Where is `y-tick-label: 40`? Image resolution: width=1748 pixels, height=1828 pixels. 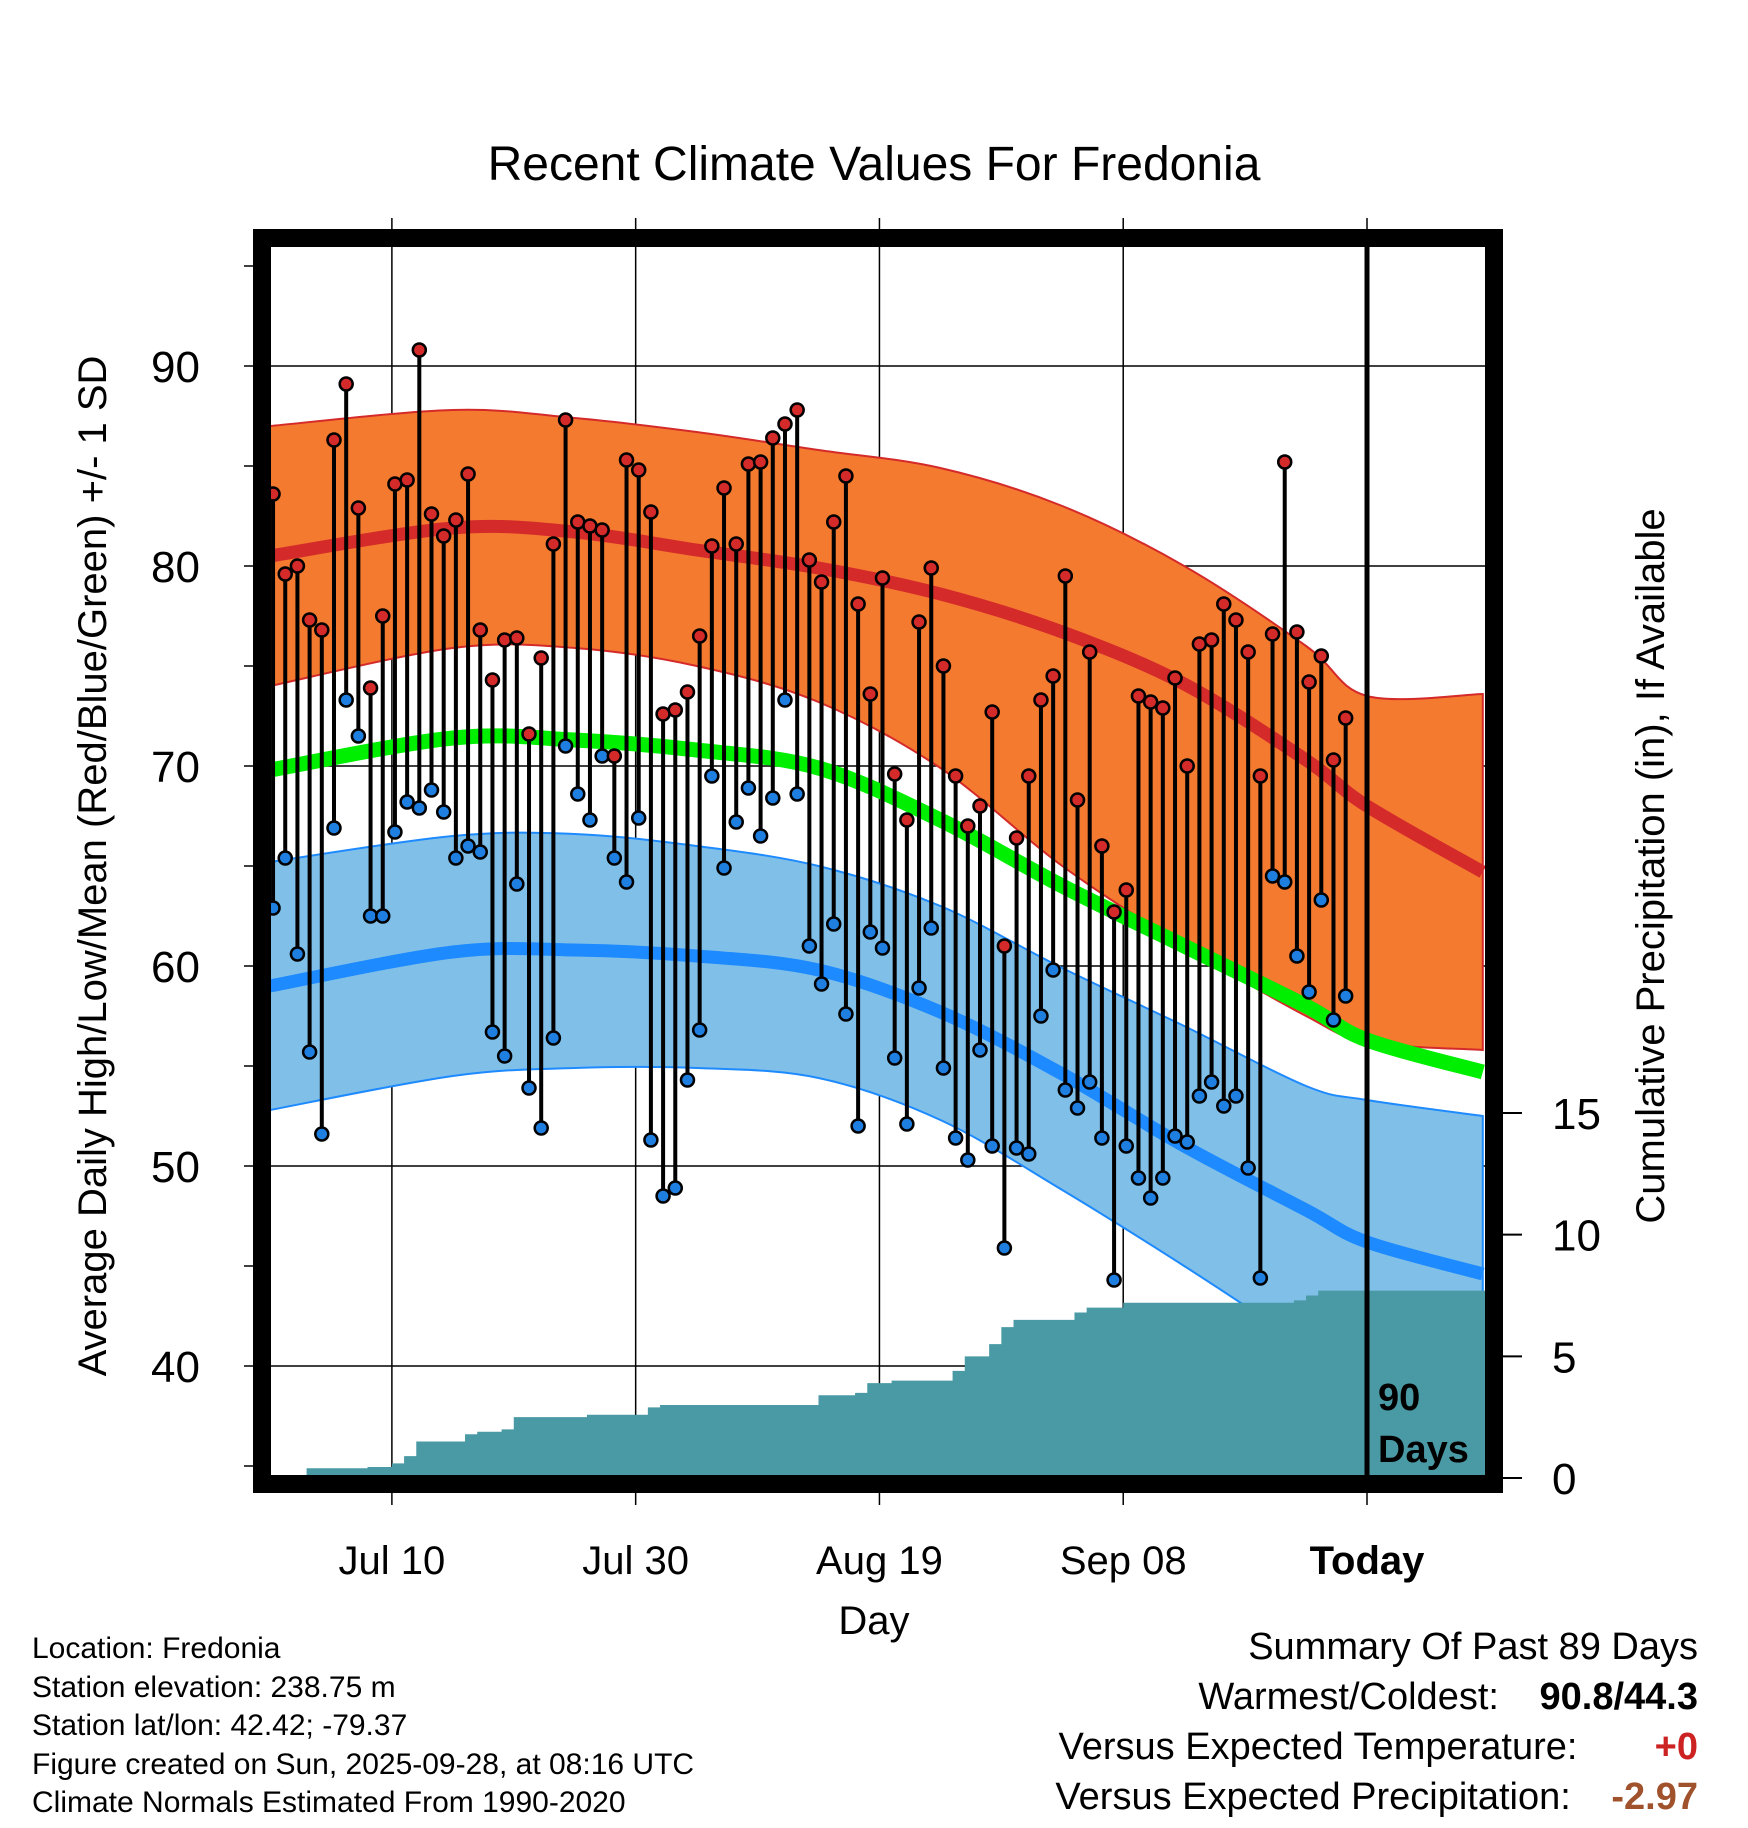 y-tick-label: 40 is located at coordinates (175, 1367).